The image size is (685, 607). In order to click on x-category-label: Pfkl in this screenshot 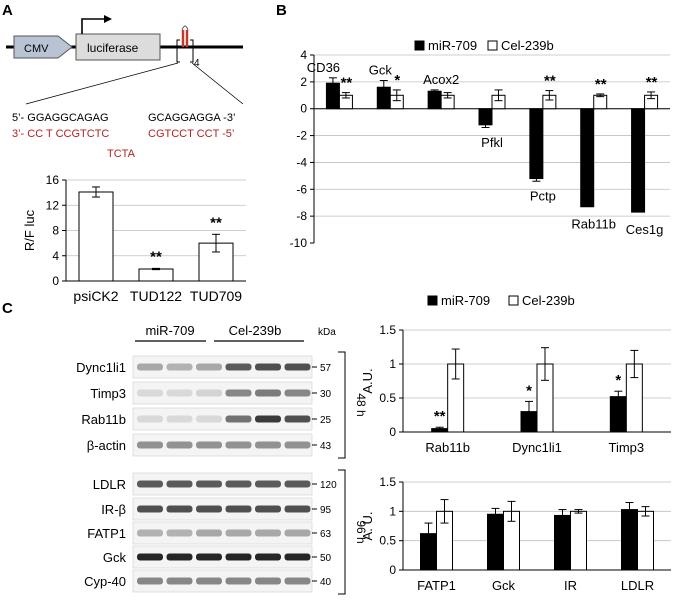, I will do `click(492, 142)`.